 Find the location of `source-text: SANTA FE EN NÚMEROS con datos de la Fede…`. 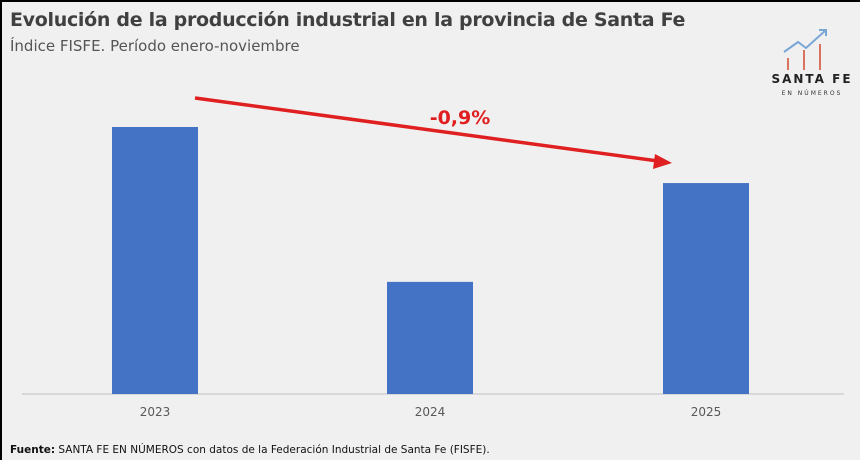

source-text: SANTA FE EN NÚMEROS con datos de la Fede… is located at coordinates (272, 450).